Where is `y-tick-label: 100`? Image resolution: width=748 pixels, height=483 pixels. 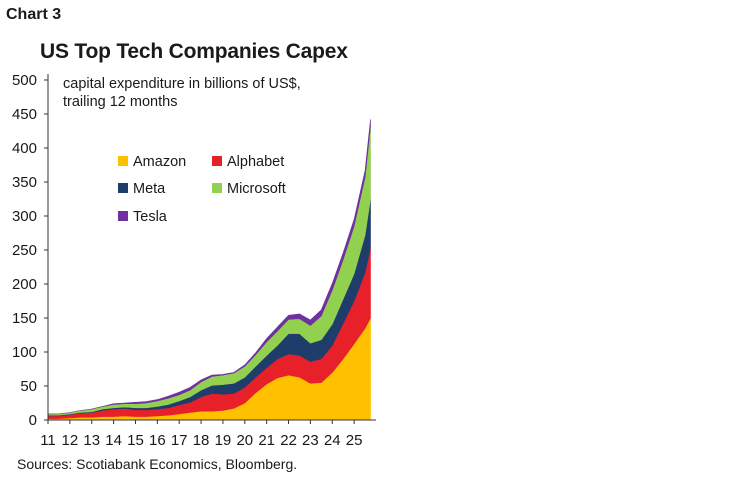 y-tick-label: 100 is located at coordinates (24, 352).